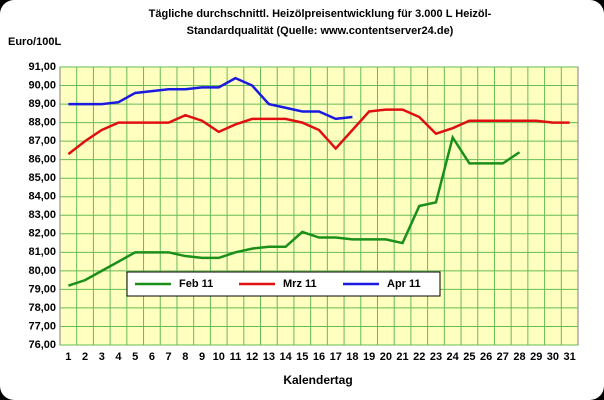  Describe the element at coordinates (42, 85) in the screenshot. I see `y-tick-label: 90,00` at that location.